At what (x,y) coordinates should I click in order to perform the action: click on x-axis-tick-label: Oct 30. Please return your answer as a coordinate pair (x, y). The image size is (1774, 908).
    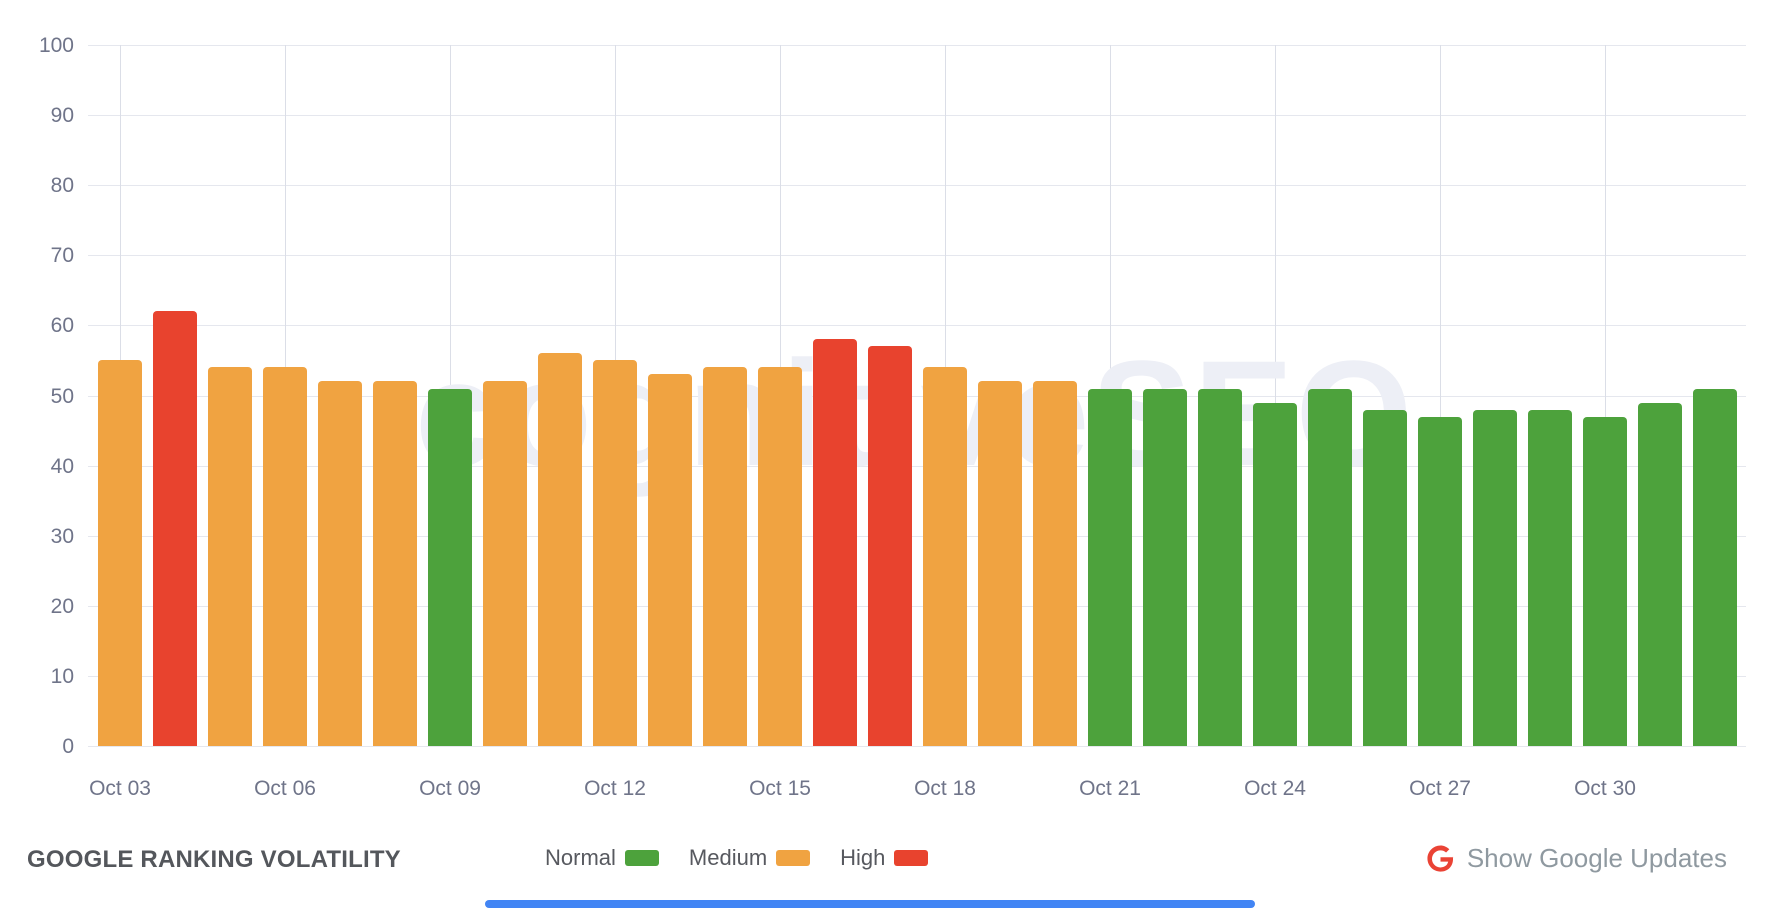
    Looking at the image, I should click on (1605, 788).